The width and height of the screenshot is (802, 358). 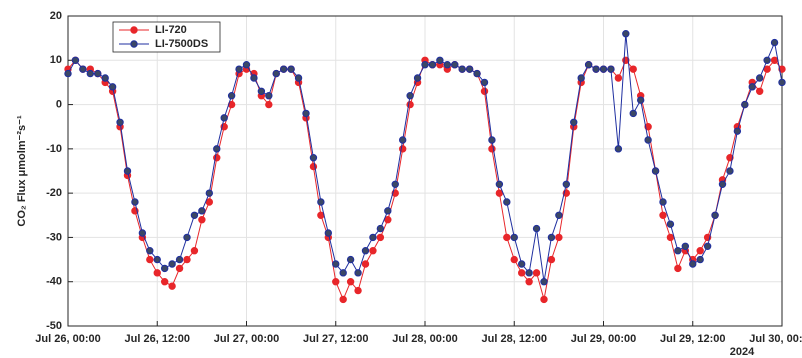 What do you see at coordinates (54, 237) in the screenshot?
I see `y-tick-label: -30` at bounding box center [54, 237].